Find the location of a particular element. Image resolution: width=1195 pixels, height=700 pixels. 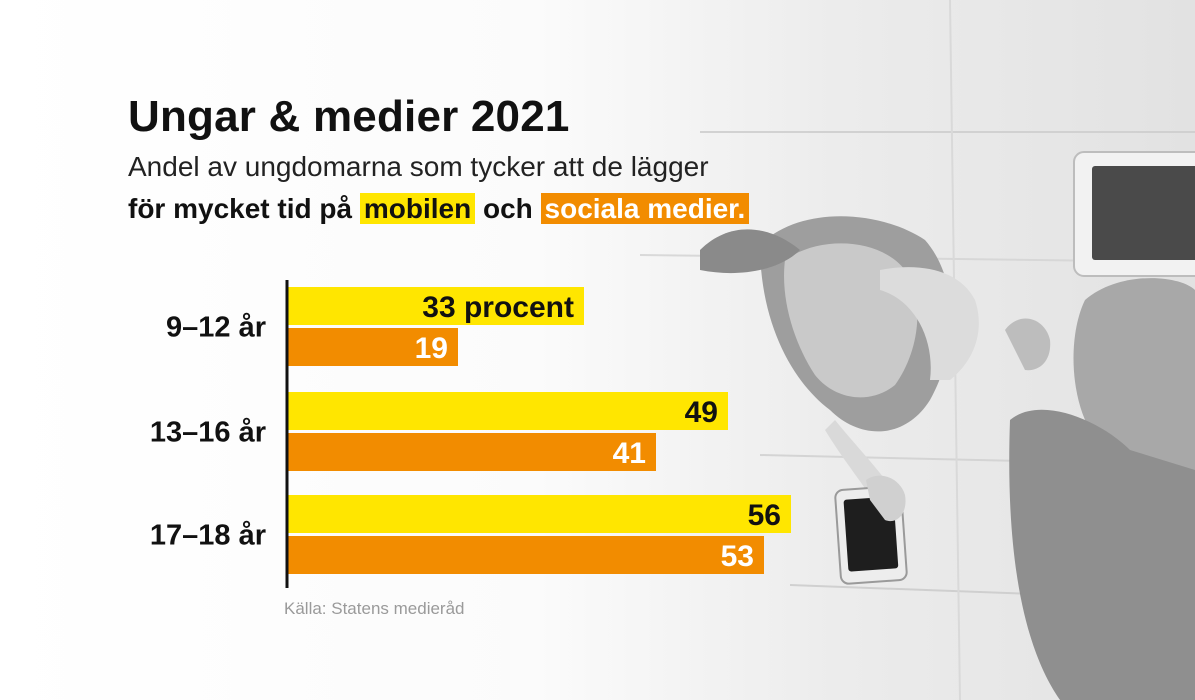

subtitle-prefix: för mycket tid på is located at coordinates (240, 208).